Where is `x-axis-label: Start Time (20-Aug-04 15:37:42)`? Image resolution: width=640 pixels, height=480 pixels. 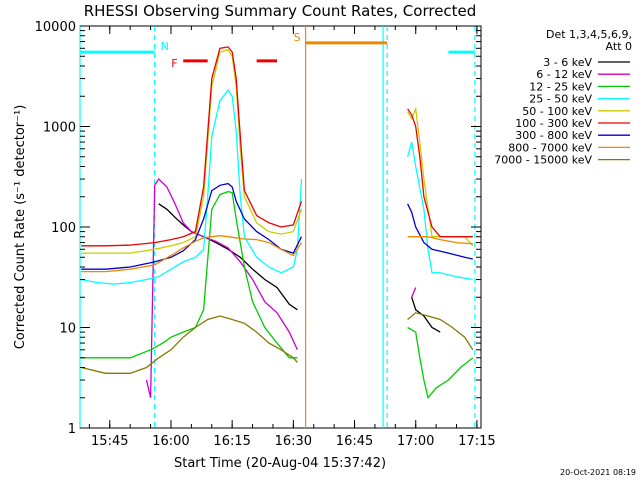
x-axis-label: Start Time (20-Aug-04 15:37:42) is located at coordinates (280, 463).